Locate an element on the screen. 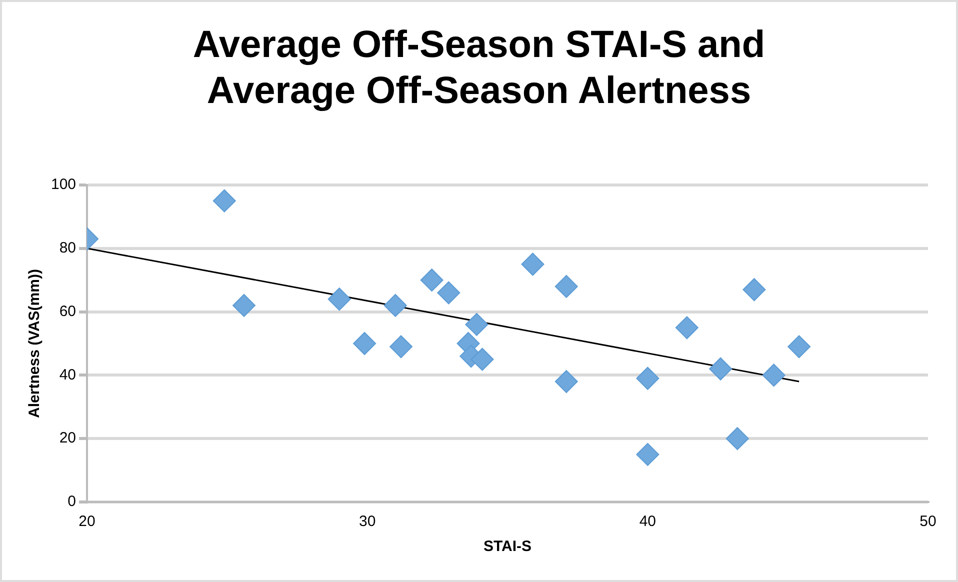 The width and height of the screenshot is (958, 582). x-tick-label: 40 is located at coordinates (647, 521).